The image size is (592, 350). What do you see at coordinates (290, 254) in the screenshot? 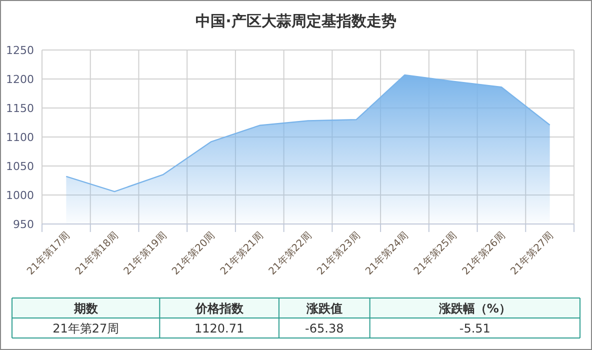
I see `x-tick-label: 21年第22周` at bounding box center [290, 254].